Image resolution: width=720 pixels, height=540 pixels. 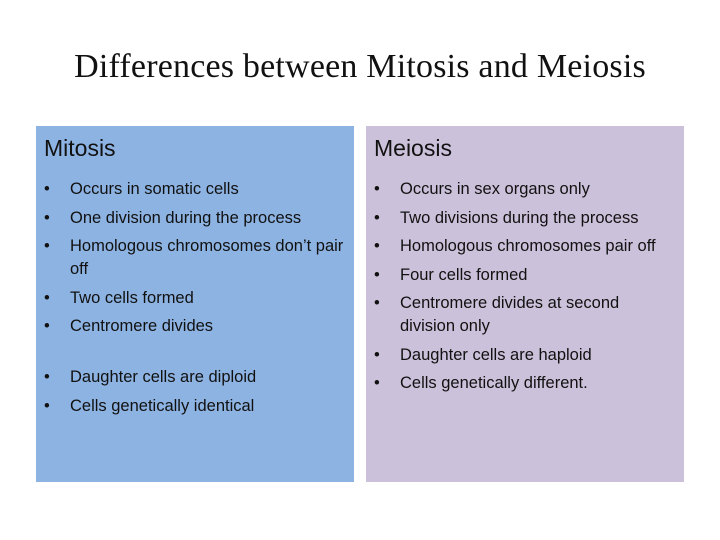 I want to click on list-item: • Homologous chromosomes pair off, so click(x=525, y=246).